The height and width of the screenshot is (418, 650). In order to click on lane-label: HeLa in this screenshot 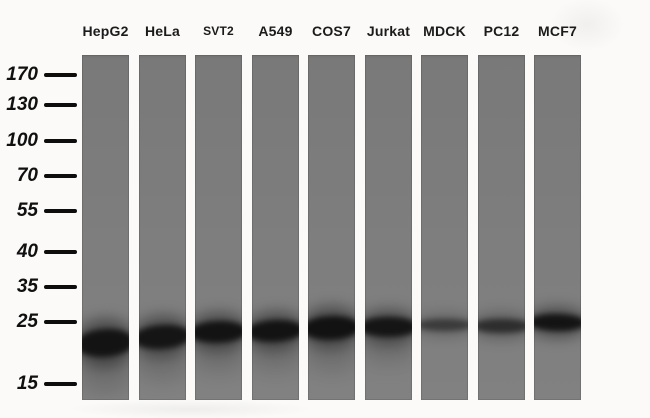, I will do `click(162, 31)`.